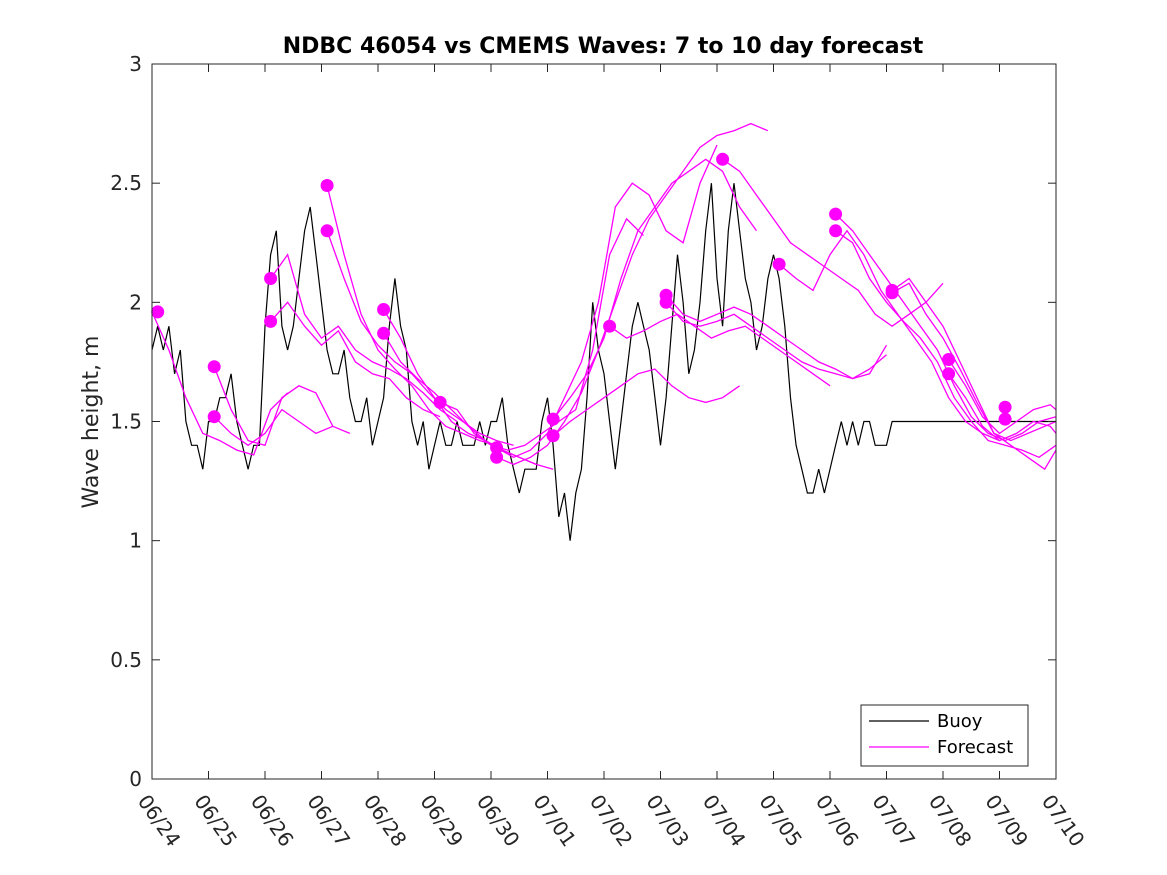 The image size is (1167, 875). Describe the element at coordinates (135, 302) in the screenshot. I see `y-tick-label: 2` at that location.